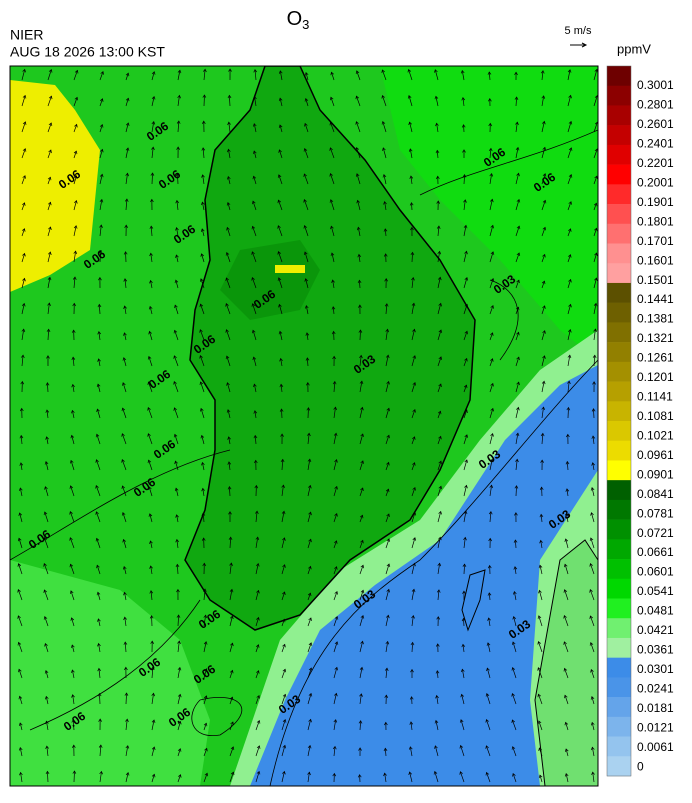 This screenshot has height=803, width=692. I want to click on colorbar-label: 0, so click(640, 766).